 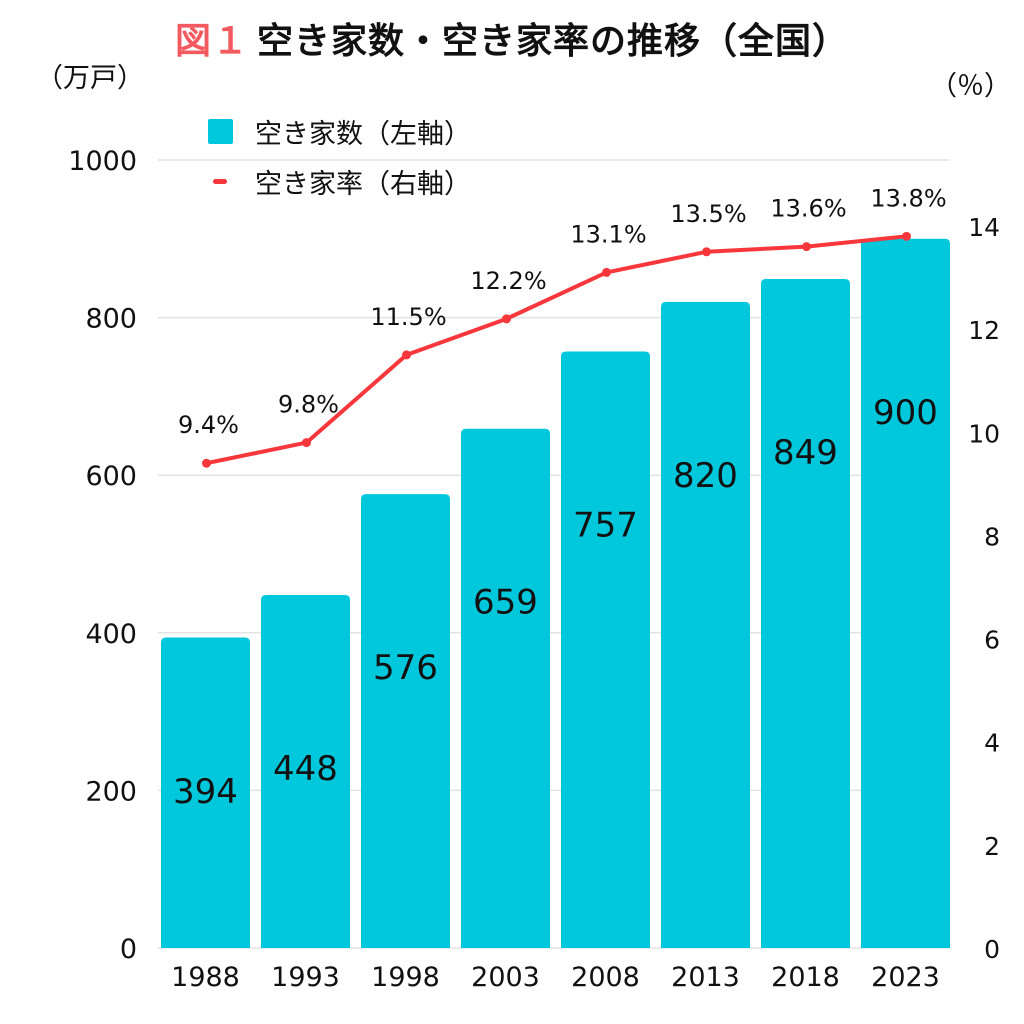 What do you see at coordinates (984, 330) in the screenshot?
I see `right-axis-tick-label: 12` at bounding box center [984, 330].